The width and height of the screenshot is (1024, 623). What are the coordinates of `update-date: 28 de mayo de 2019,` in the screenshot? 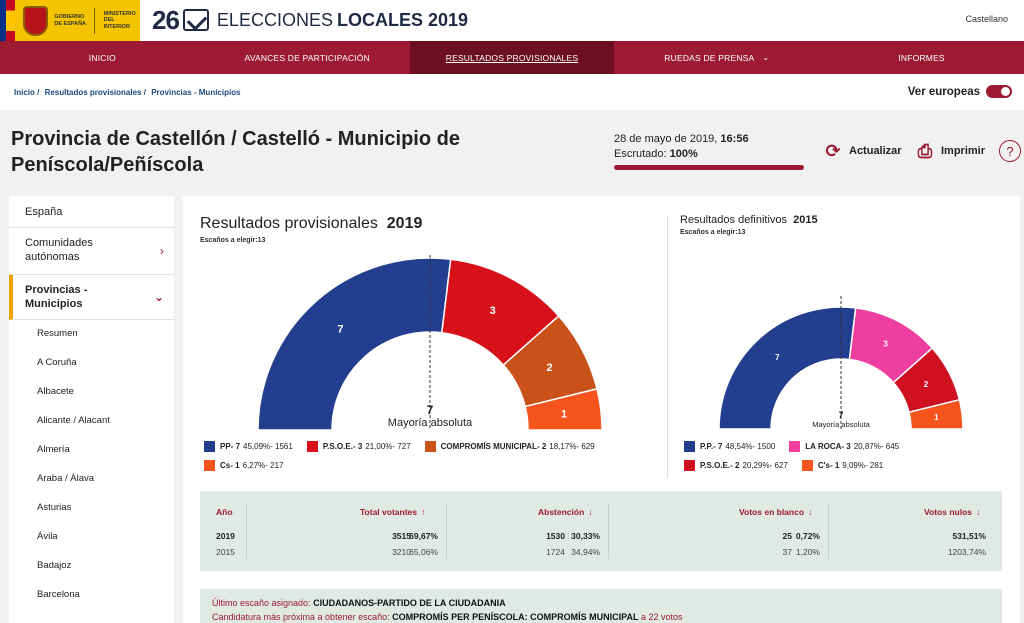 It's located at (666, 139).